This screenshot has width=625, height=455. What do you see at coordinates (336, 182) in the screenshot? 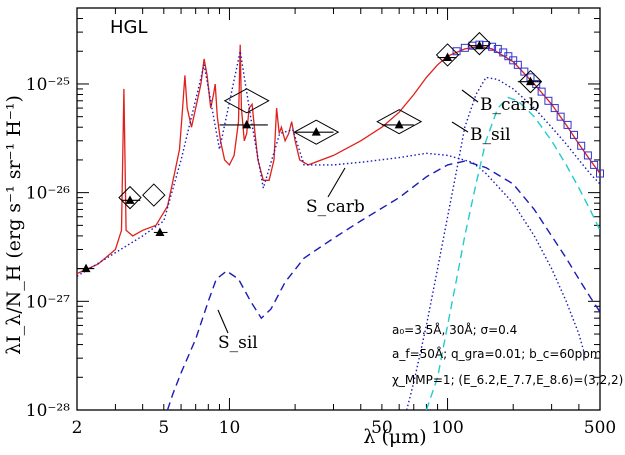
I see `s-carb-arrow` at bounding box center [336, 182].